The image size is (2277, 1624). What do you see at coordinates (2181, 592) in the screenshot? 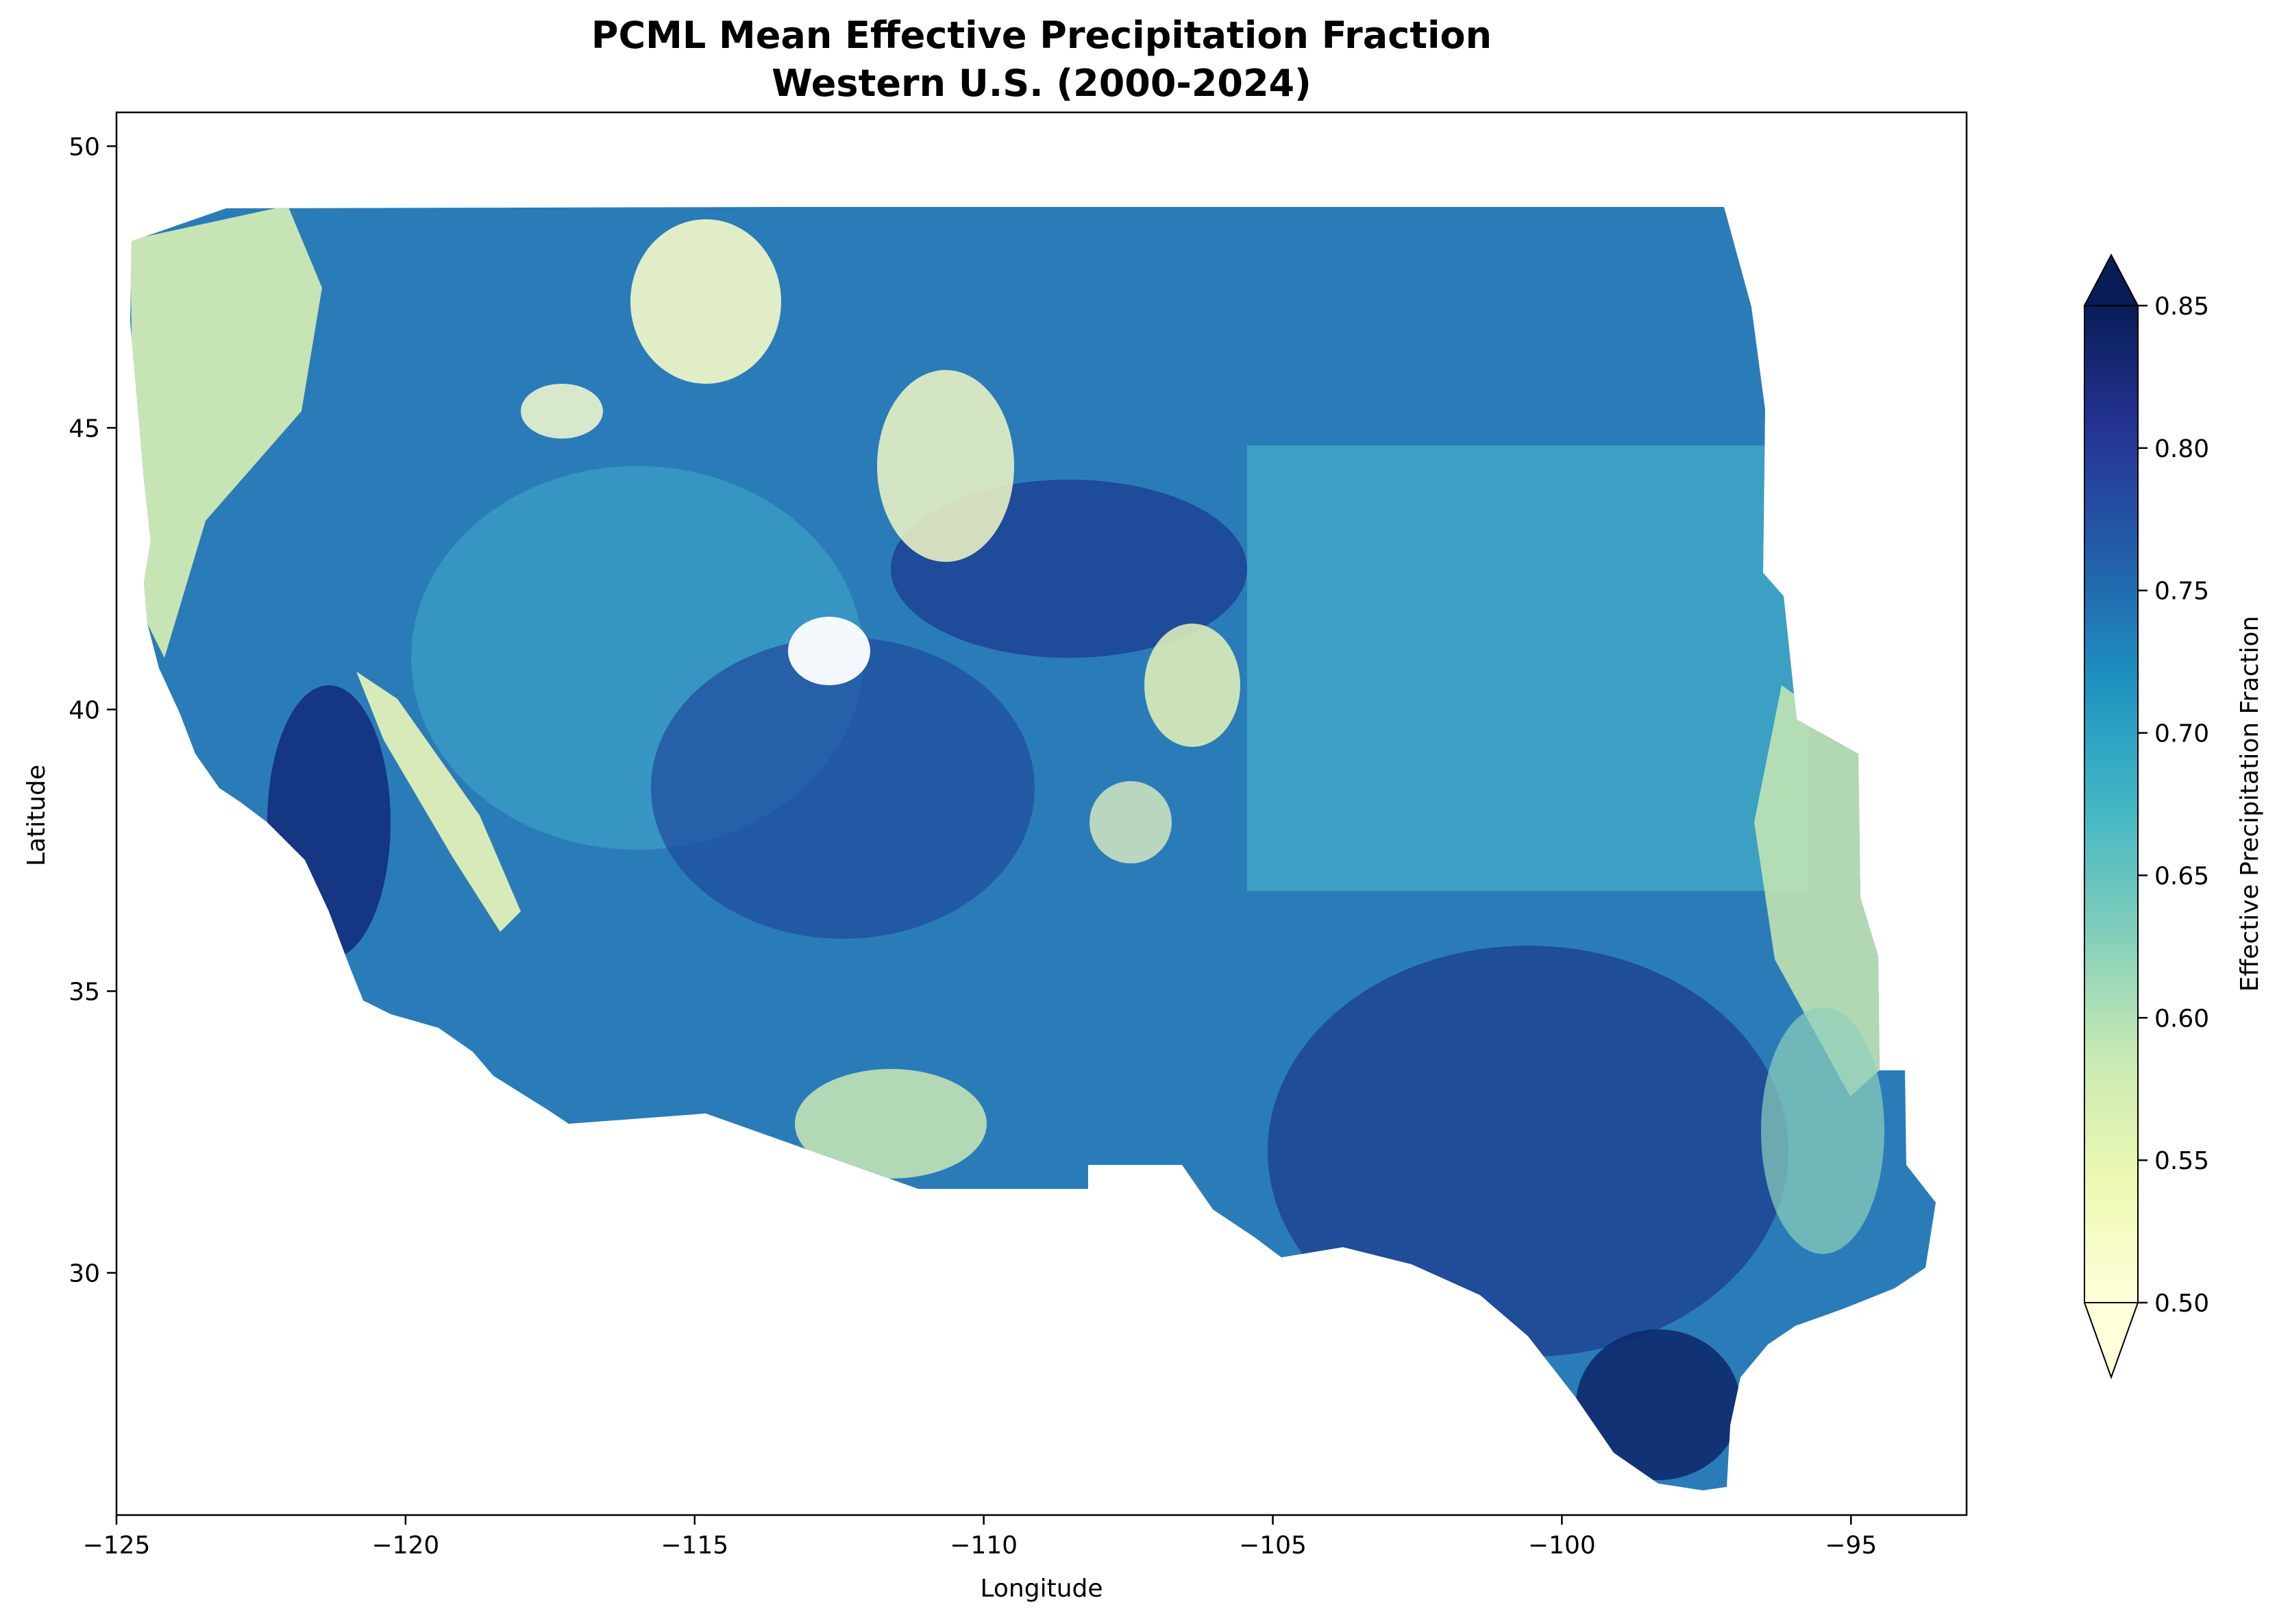
I see `colorbar-tick-label: 0.75` at bounding box center [2181, 592].